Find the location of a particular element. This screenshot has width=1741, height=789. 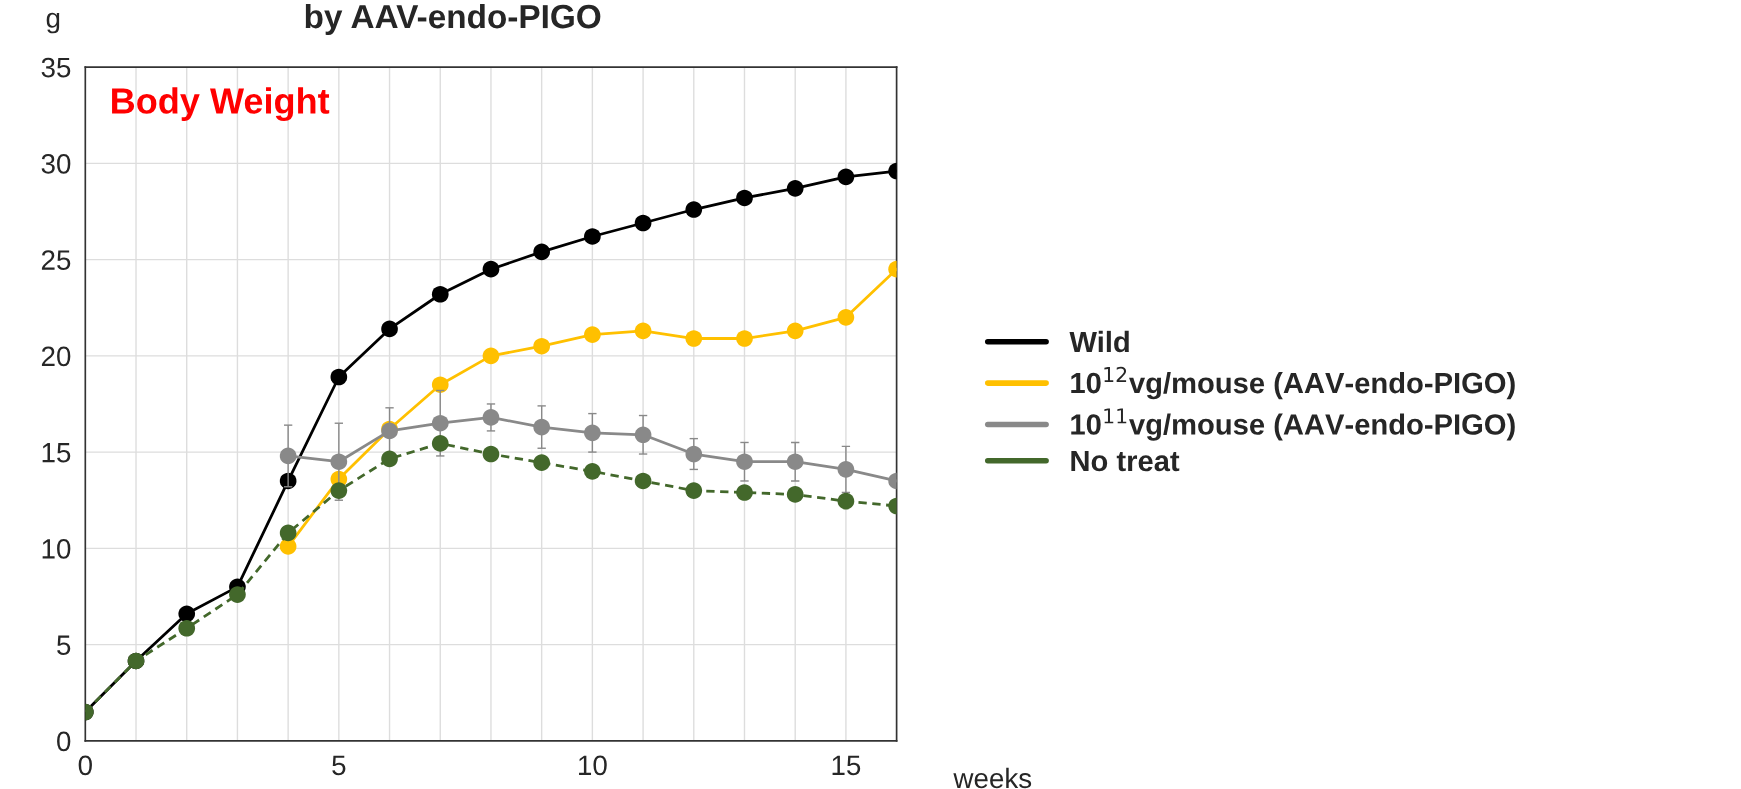

x-tick-label: 5 is located at coordinates (339, 765).